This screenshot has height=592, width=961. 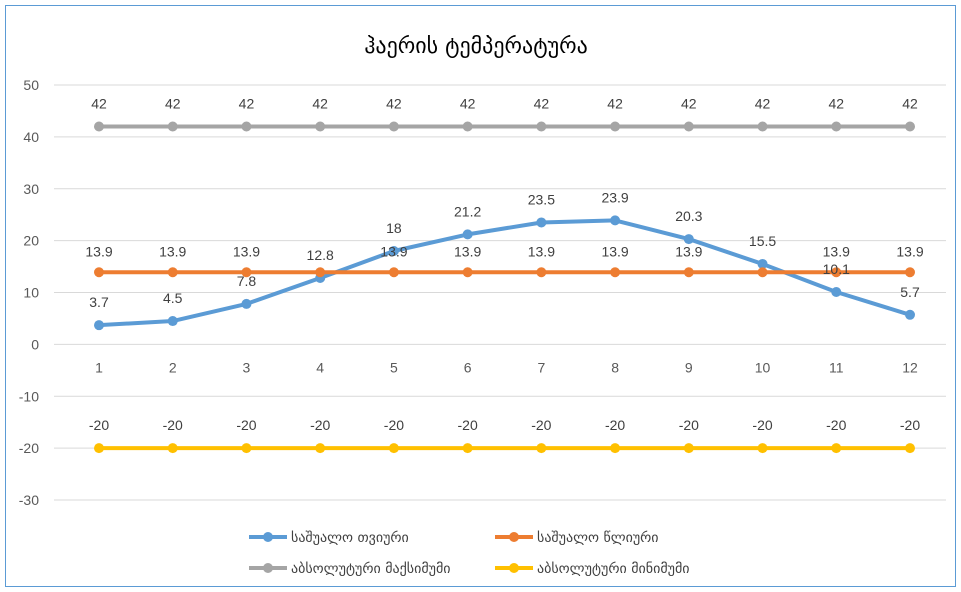 I want to click on y-tick-label: -20, so click(x=29, y=448).